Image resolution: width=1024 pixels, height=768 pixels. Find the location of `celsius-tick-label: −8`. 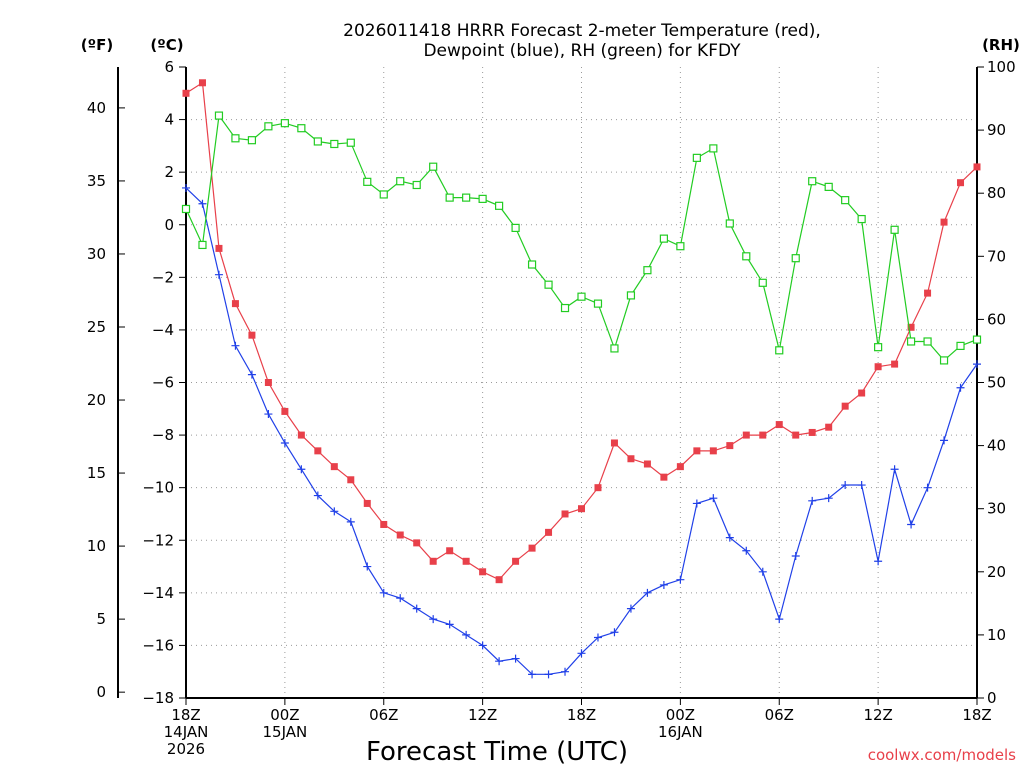

celsius-tick-label: −8 is located at coordinates (163, 435).